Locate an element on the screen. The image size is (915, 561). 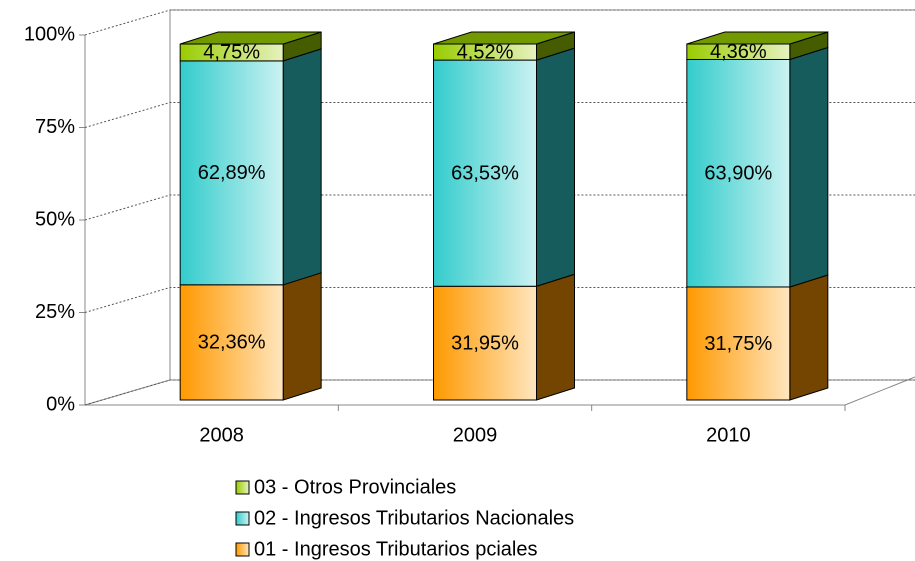
value-label: 32,36% is located at coordinates (232, 343).